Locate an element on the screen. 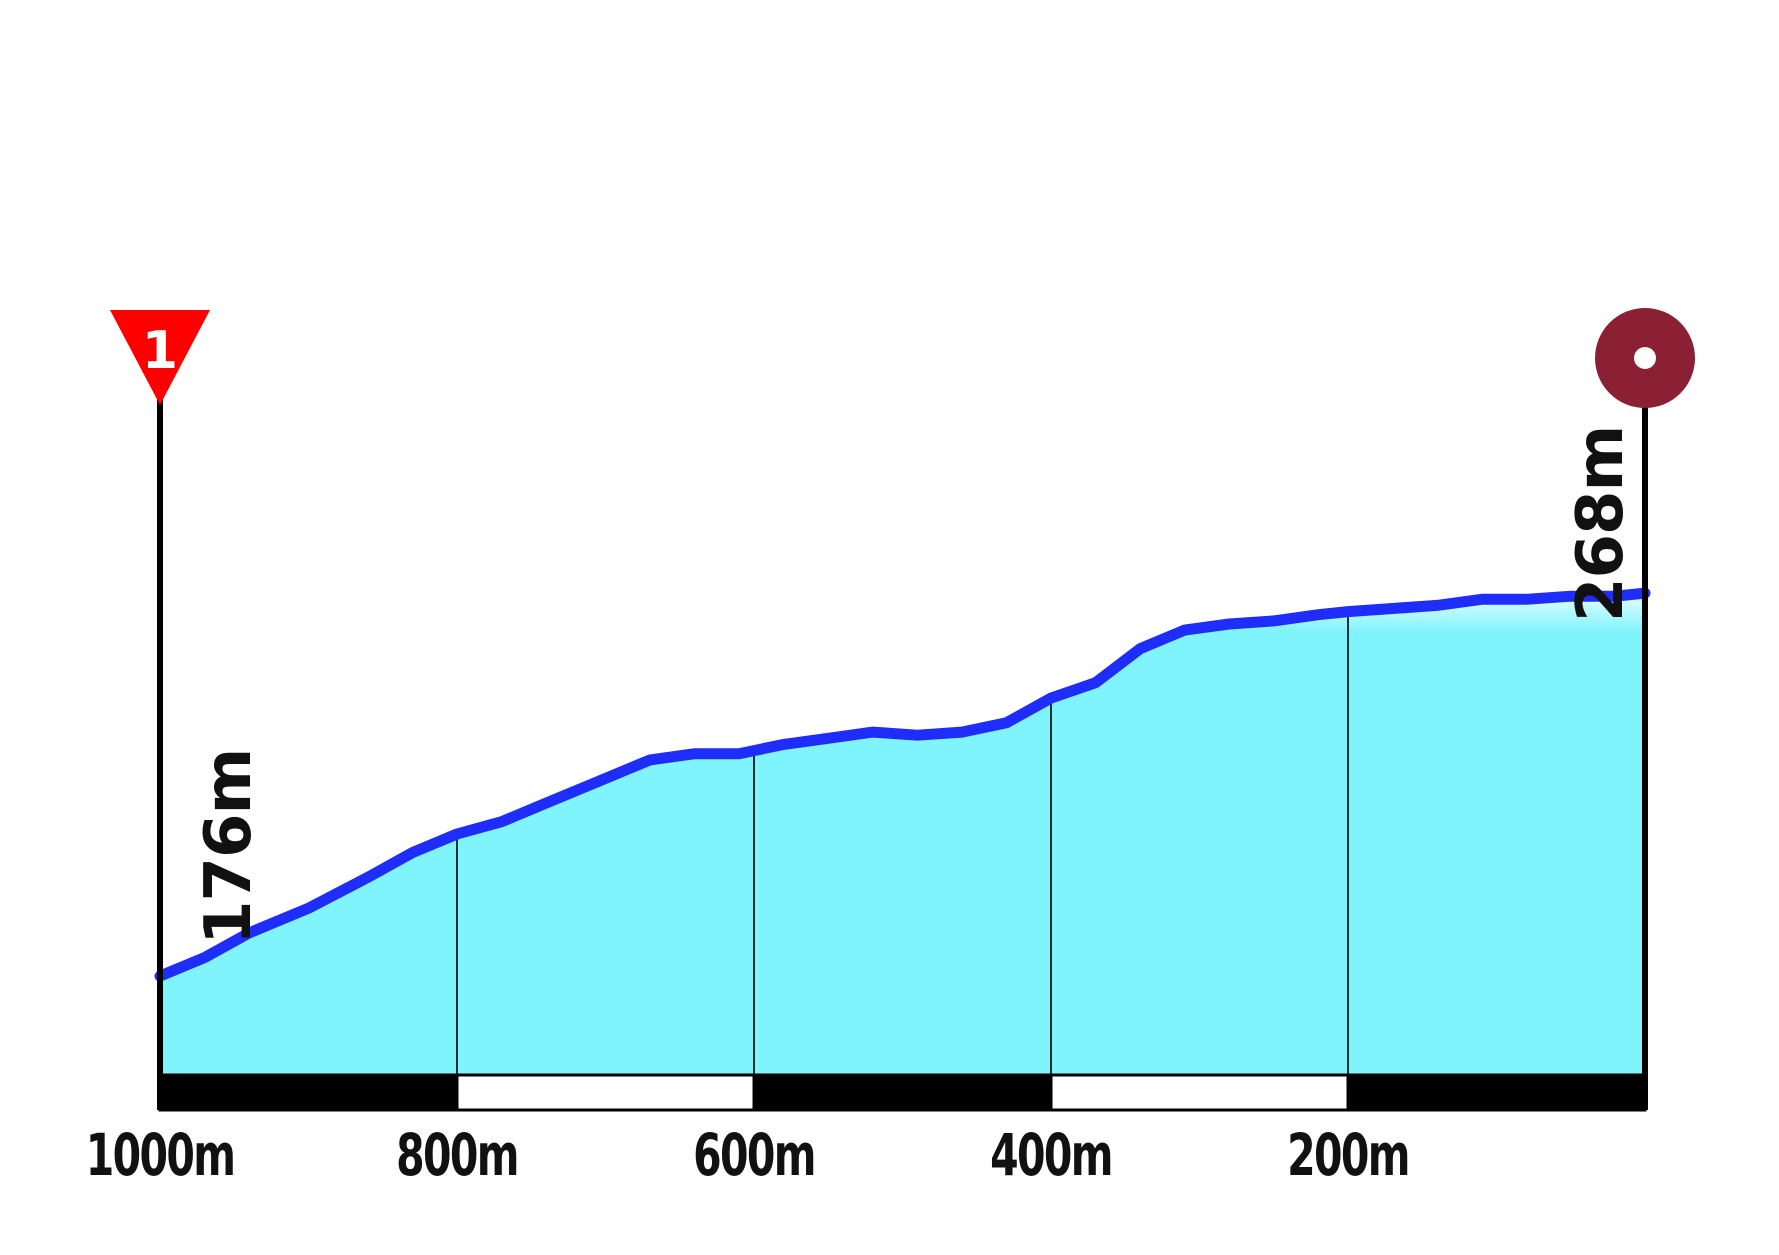 The image size is (1779, 1255). tick-label-1000: 1000m is located at coordinates (160, 1155).